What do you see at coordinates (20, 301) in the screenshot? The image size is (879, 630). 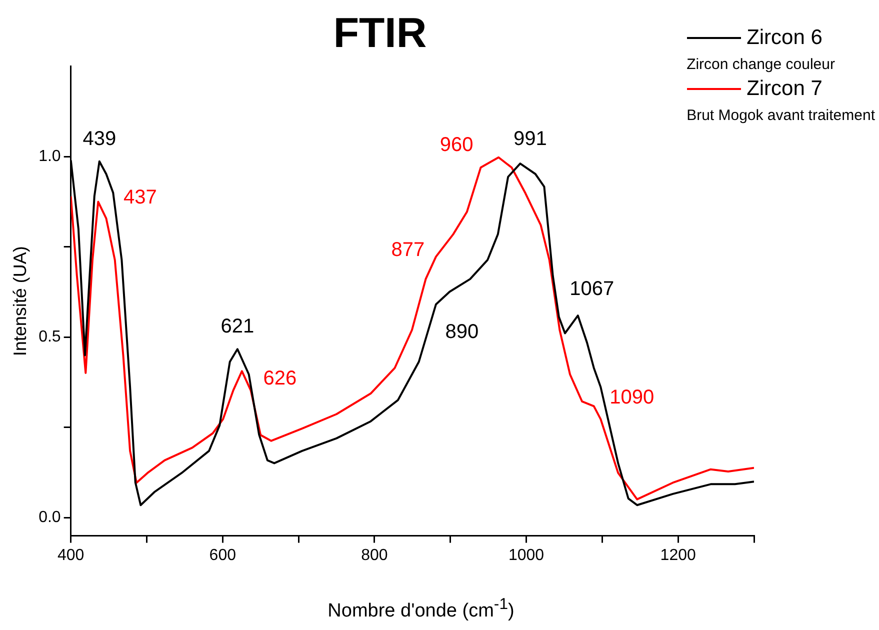 I see `y-axis-title: Intensité (UA)` at bounding box center [20, 301].